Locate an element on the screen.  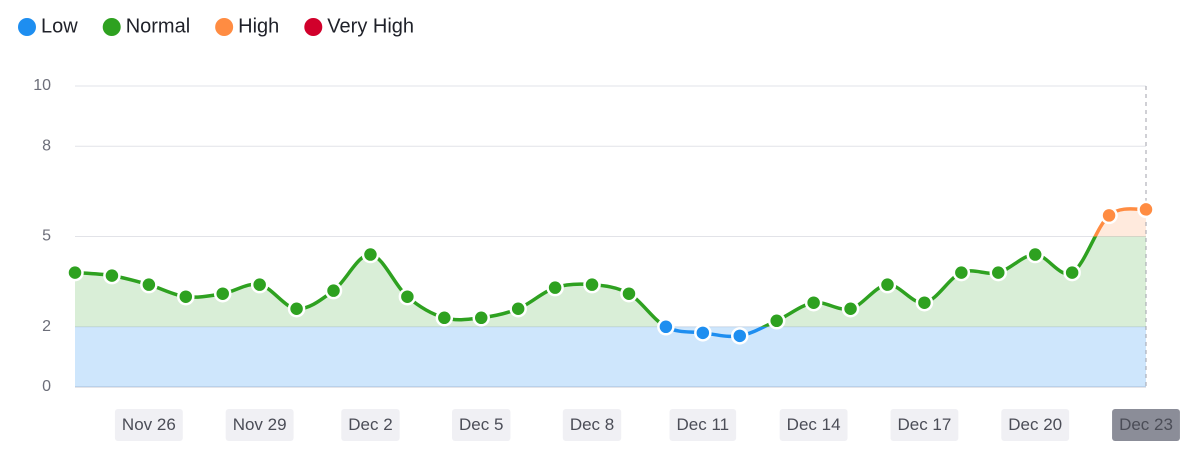
x-tick: Nov 29 is located at coordinates (259, 425).